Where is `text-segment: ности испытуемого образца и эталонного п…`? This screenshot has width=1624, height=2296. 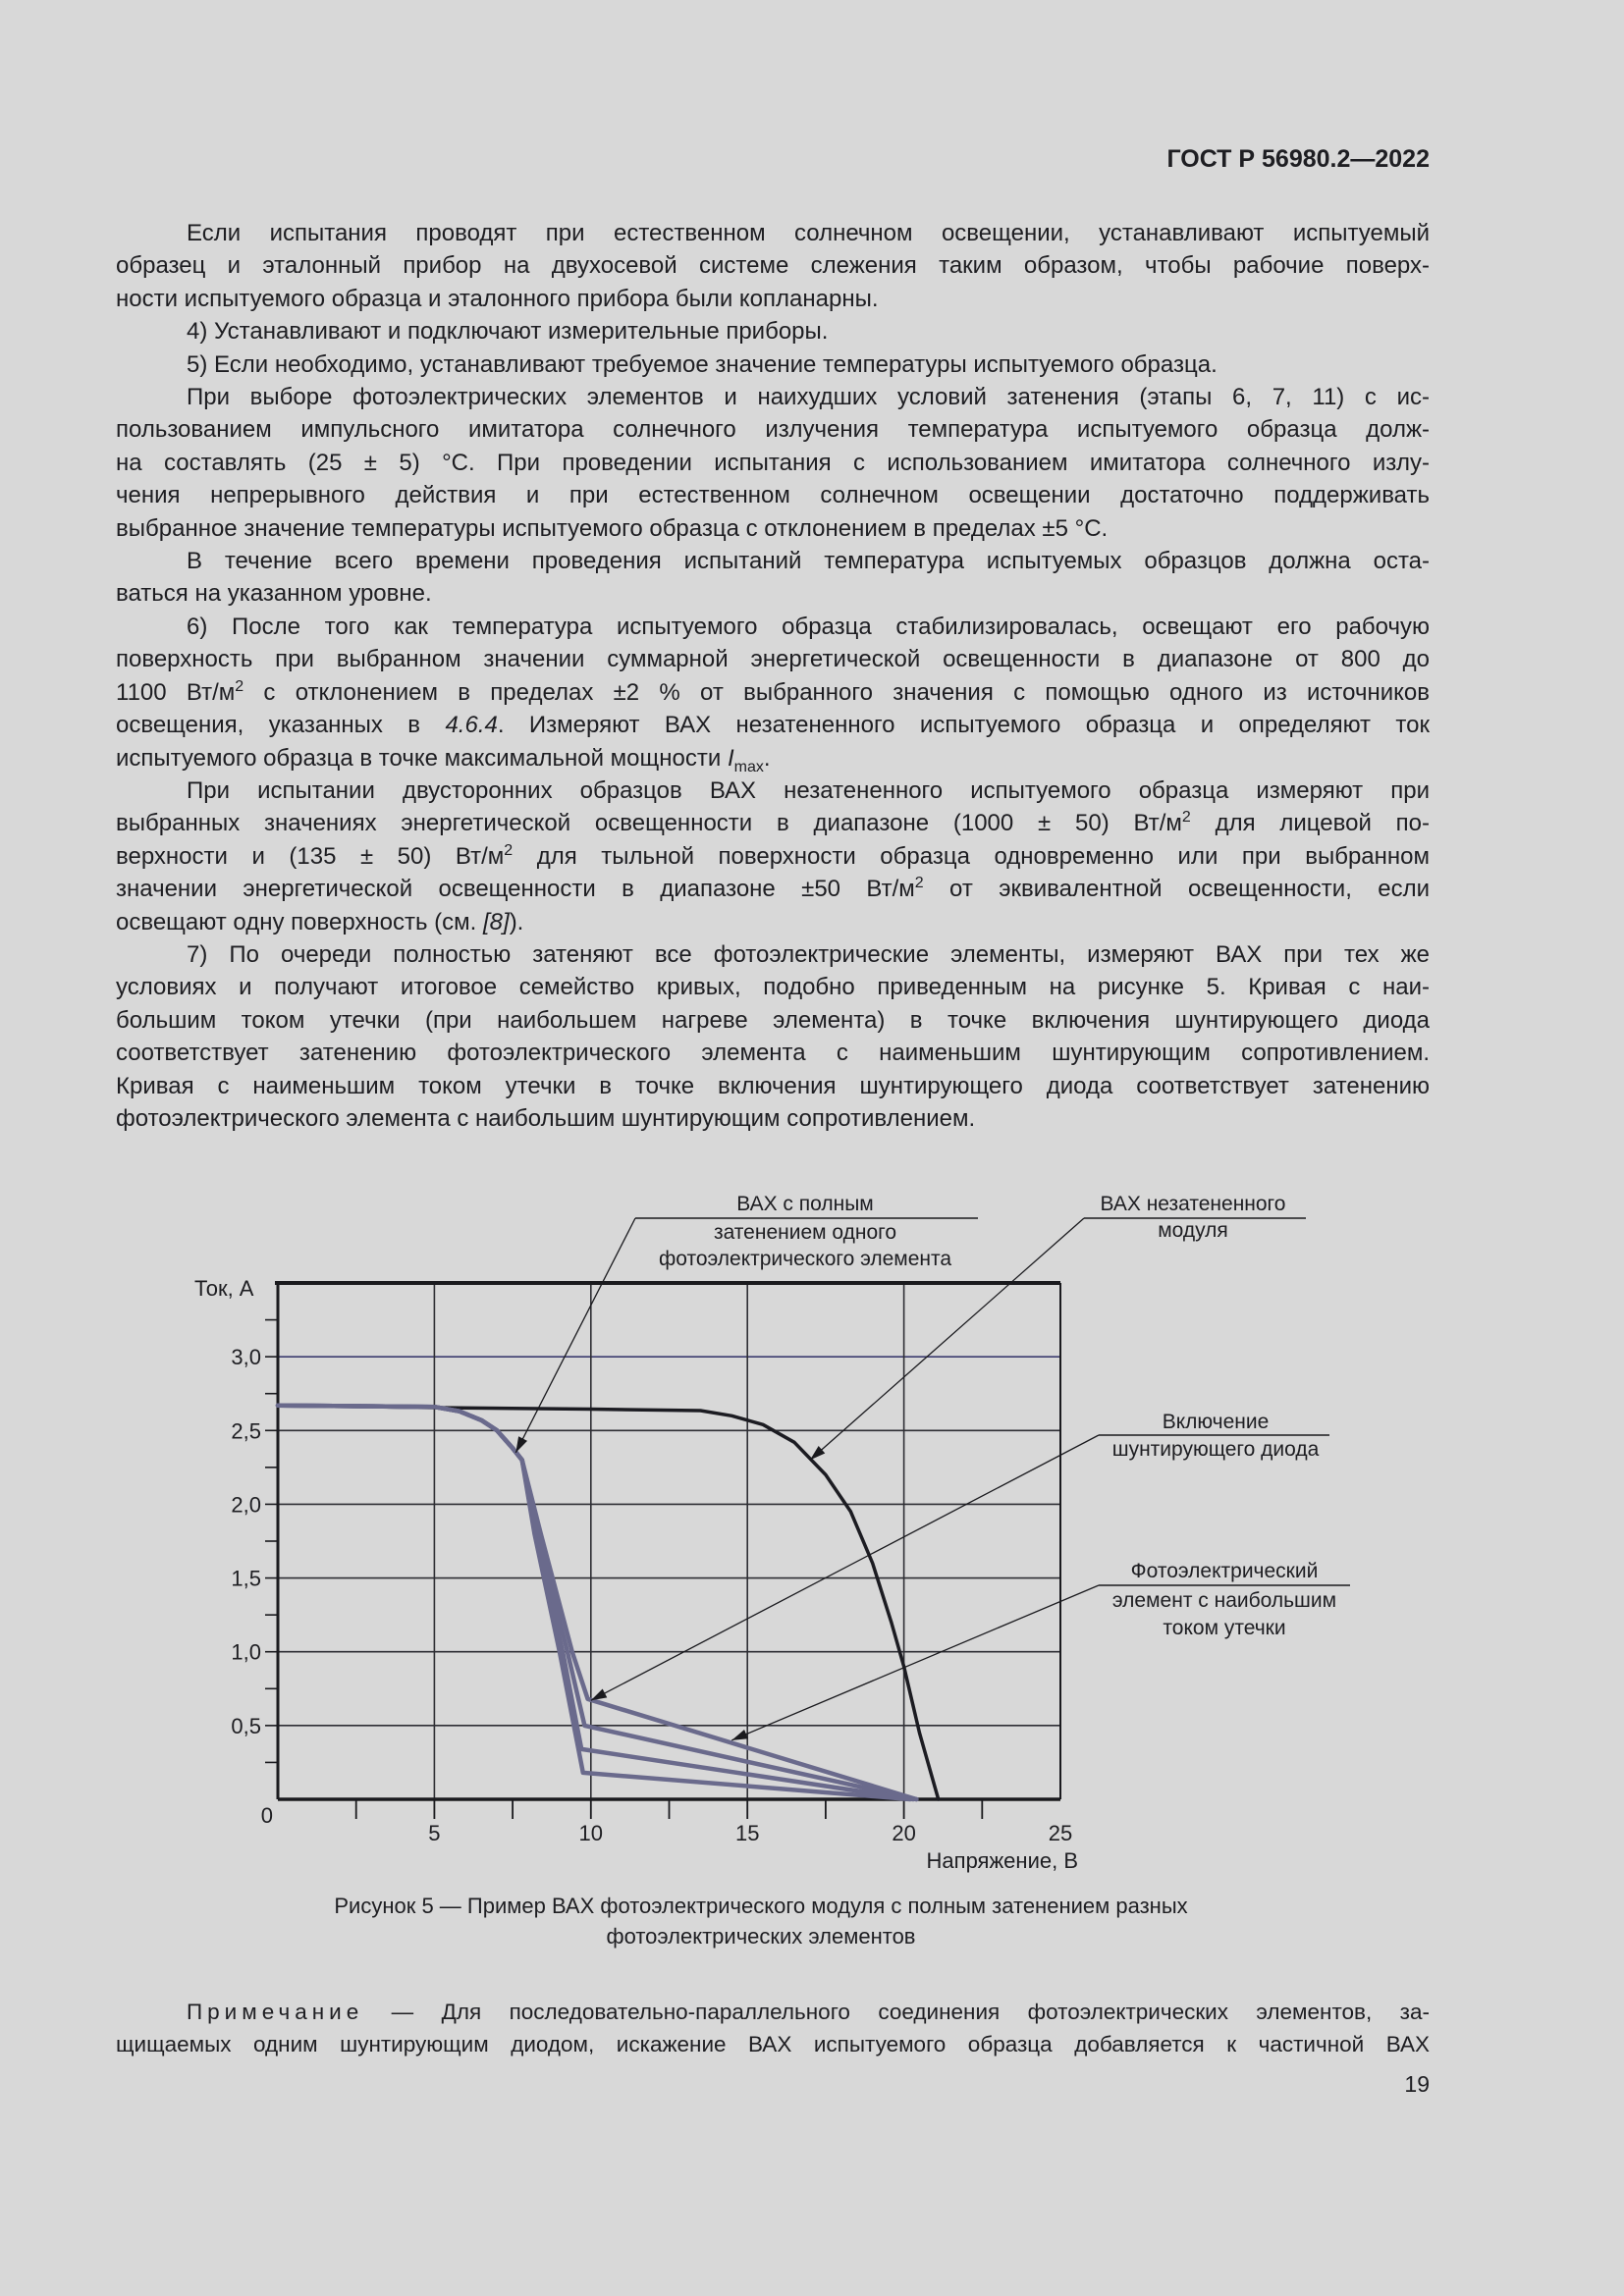
text-segment: ности испытуемого образца и эталонного п… is located at coordinates (497, 299).